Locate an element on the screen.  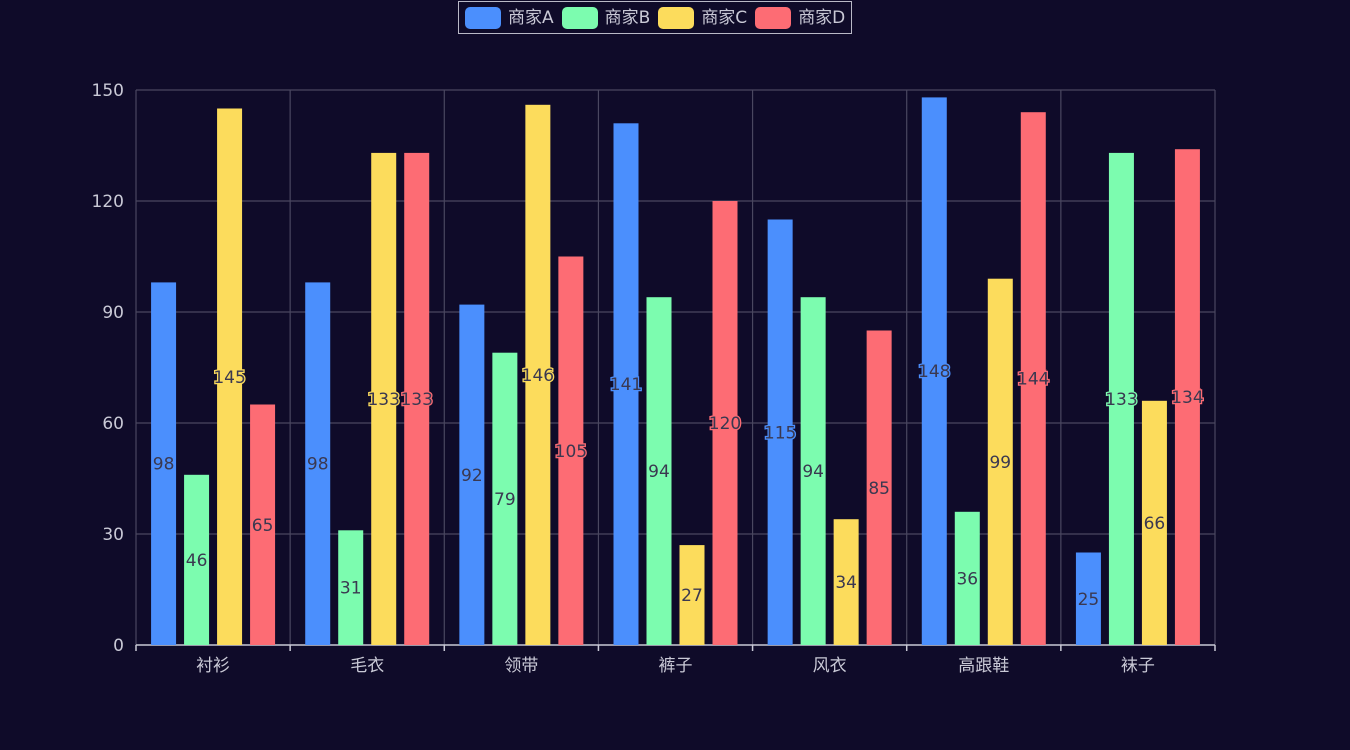
bar-s1-c4 is located at coordinates (813, 471).